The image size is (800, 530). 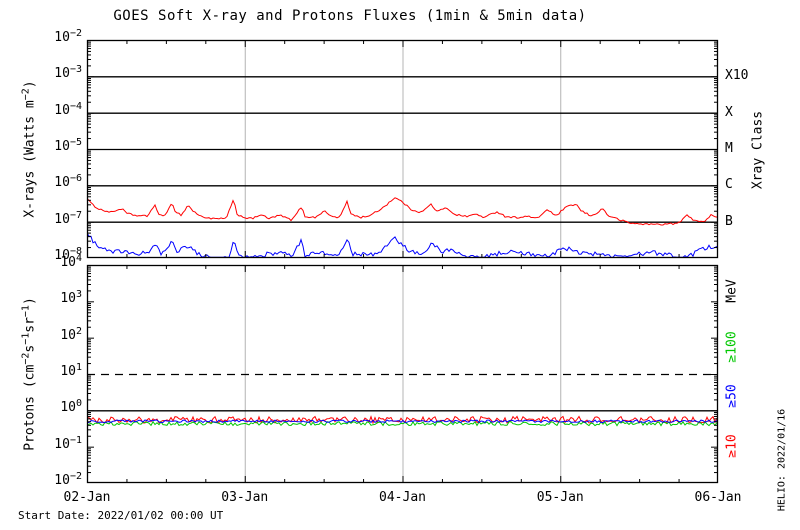 What do you see at coordinates (68, 73) in the screenshot?
I see `y-tick-label: 10⁻³` at bounding box center [68, 73].